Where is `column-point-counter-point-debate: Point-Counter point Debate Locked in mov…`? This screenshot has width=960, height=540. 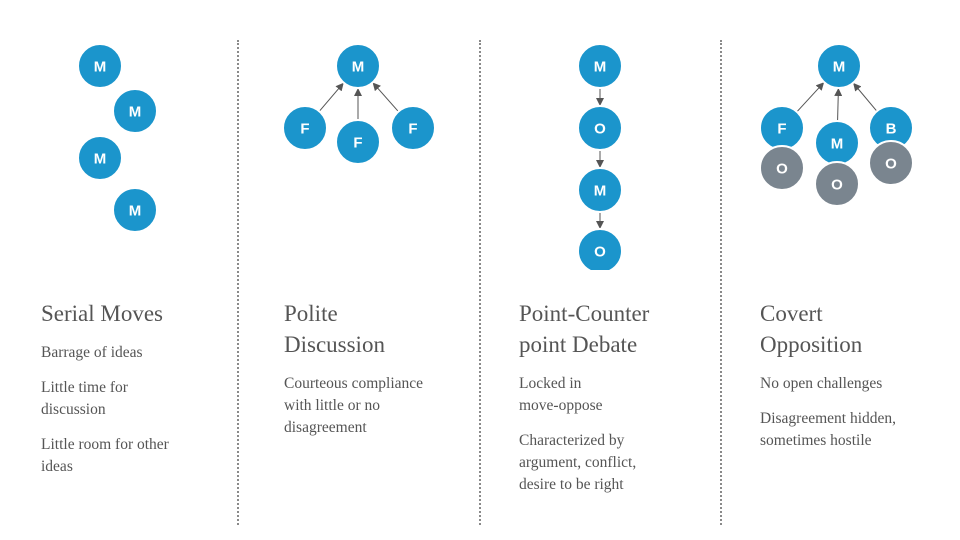 column-point-counter-point-debate: Point-Counter point Debate Locked in mov… is located at coordinates (594, 403).